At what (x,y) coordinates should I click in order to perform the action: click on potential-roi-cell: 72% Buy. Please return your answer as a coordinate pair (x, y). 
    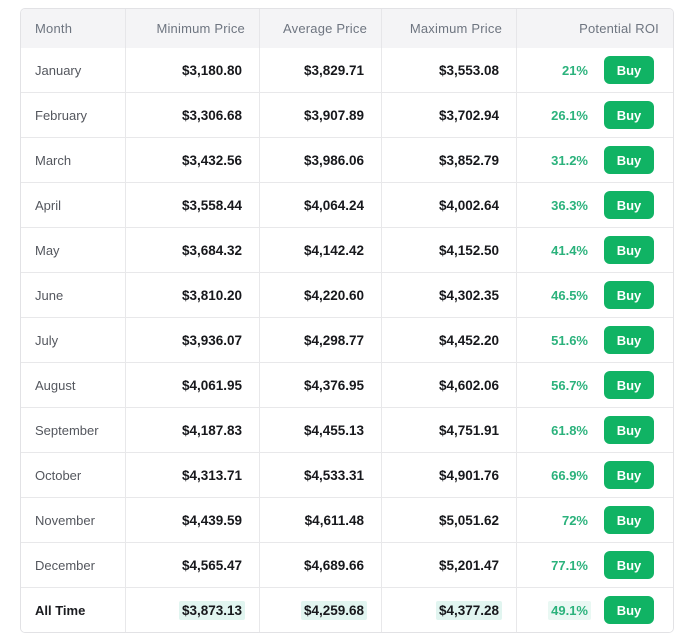
    Looking at the image, I should click on (595, 520).